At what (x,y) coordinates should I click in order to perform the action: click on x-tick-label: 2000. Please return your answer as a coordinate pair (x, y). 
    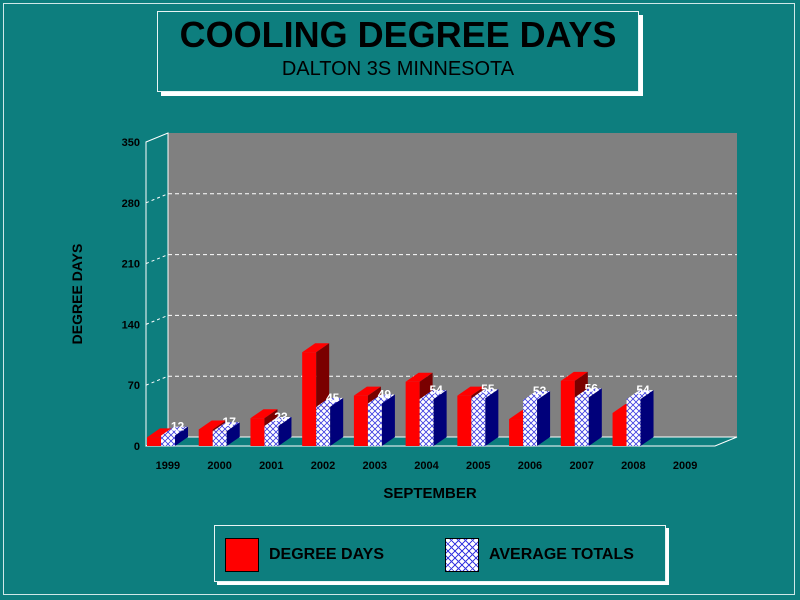
    Looking at the image, I should click on (219, 466).